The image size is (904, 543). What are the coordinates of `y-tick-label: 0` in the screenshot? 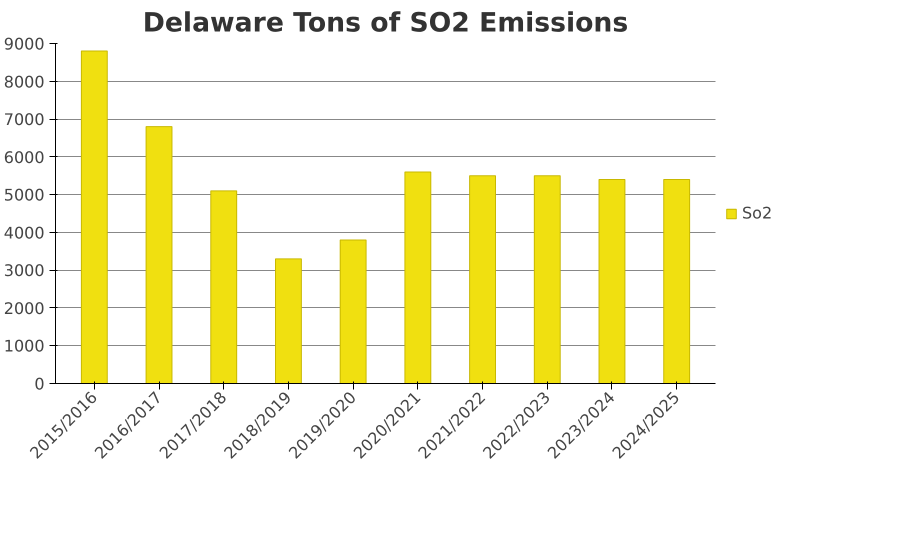 It's located at (39, 384).